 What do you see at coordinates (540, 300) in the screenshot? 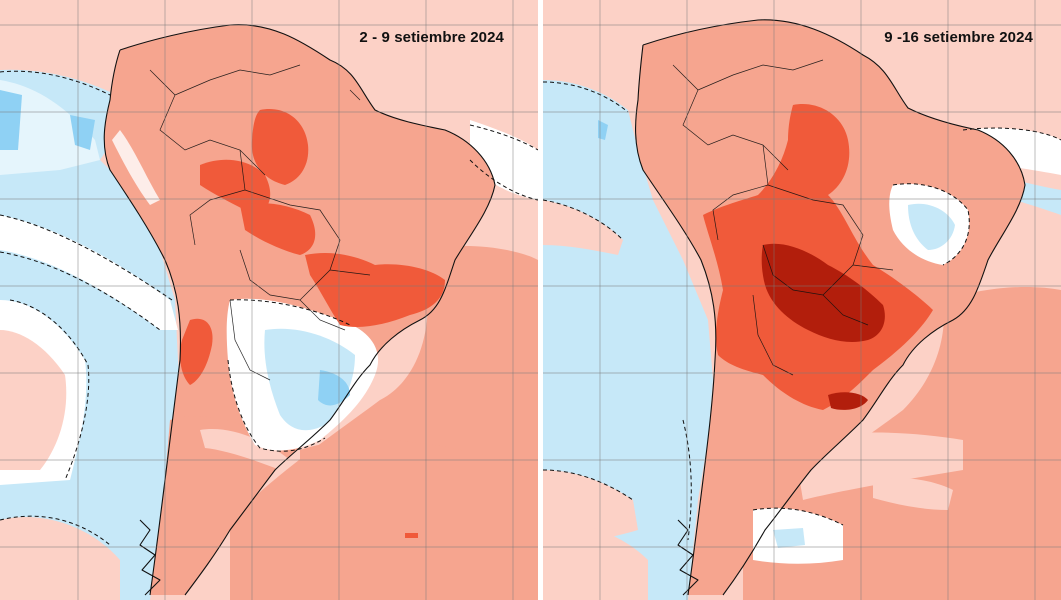
I see `panel-divider` at bounding box center [540, 300].